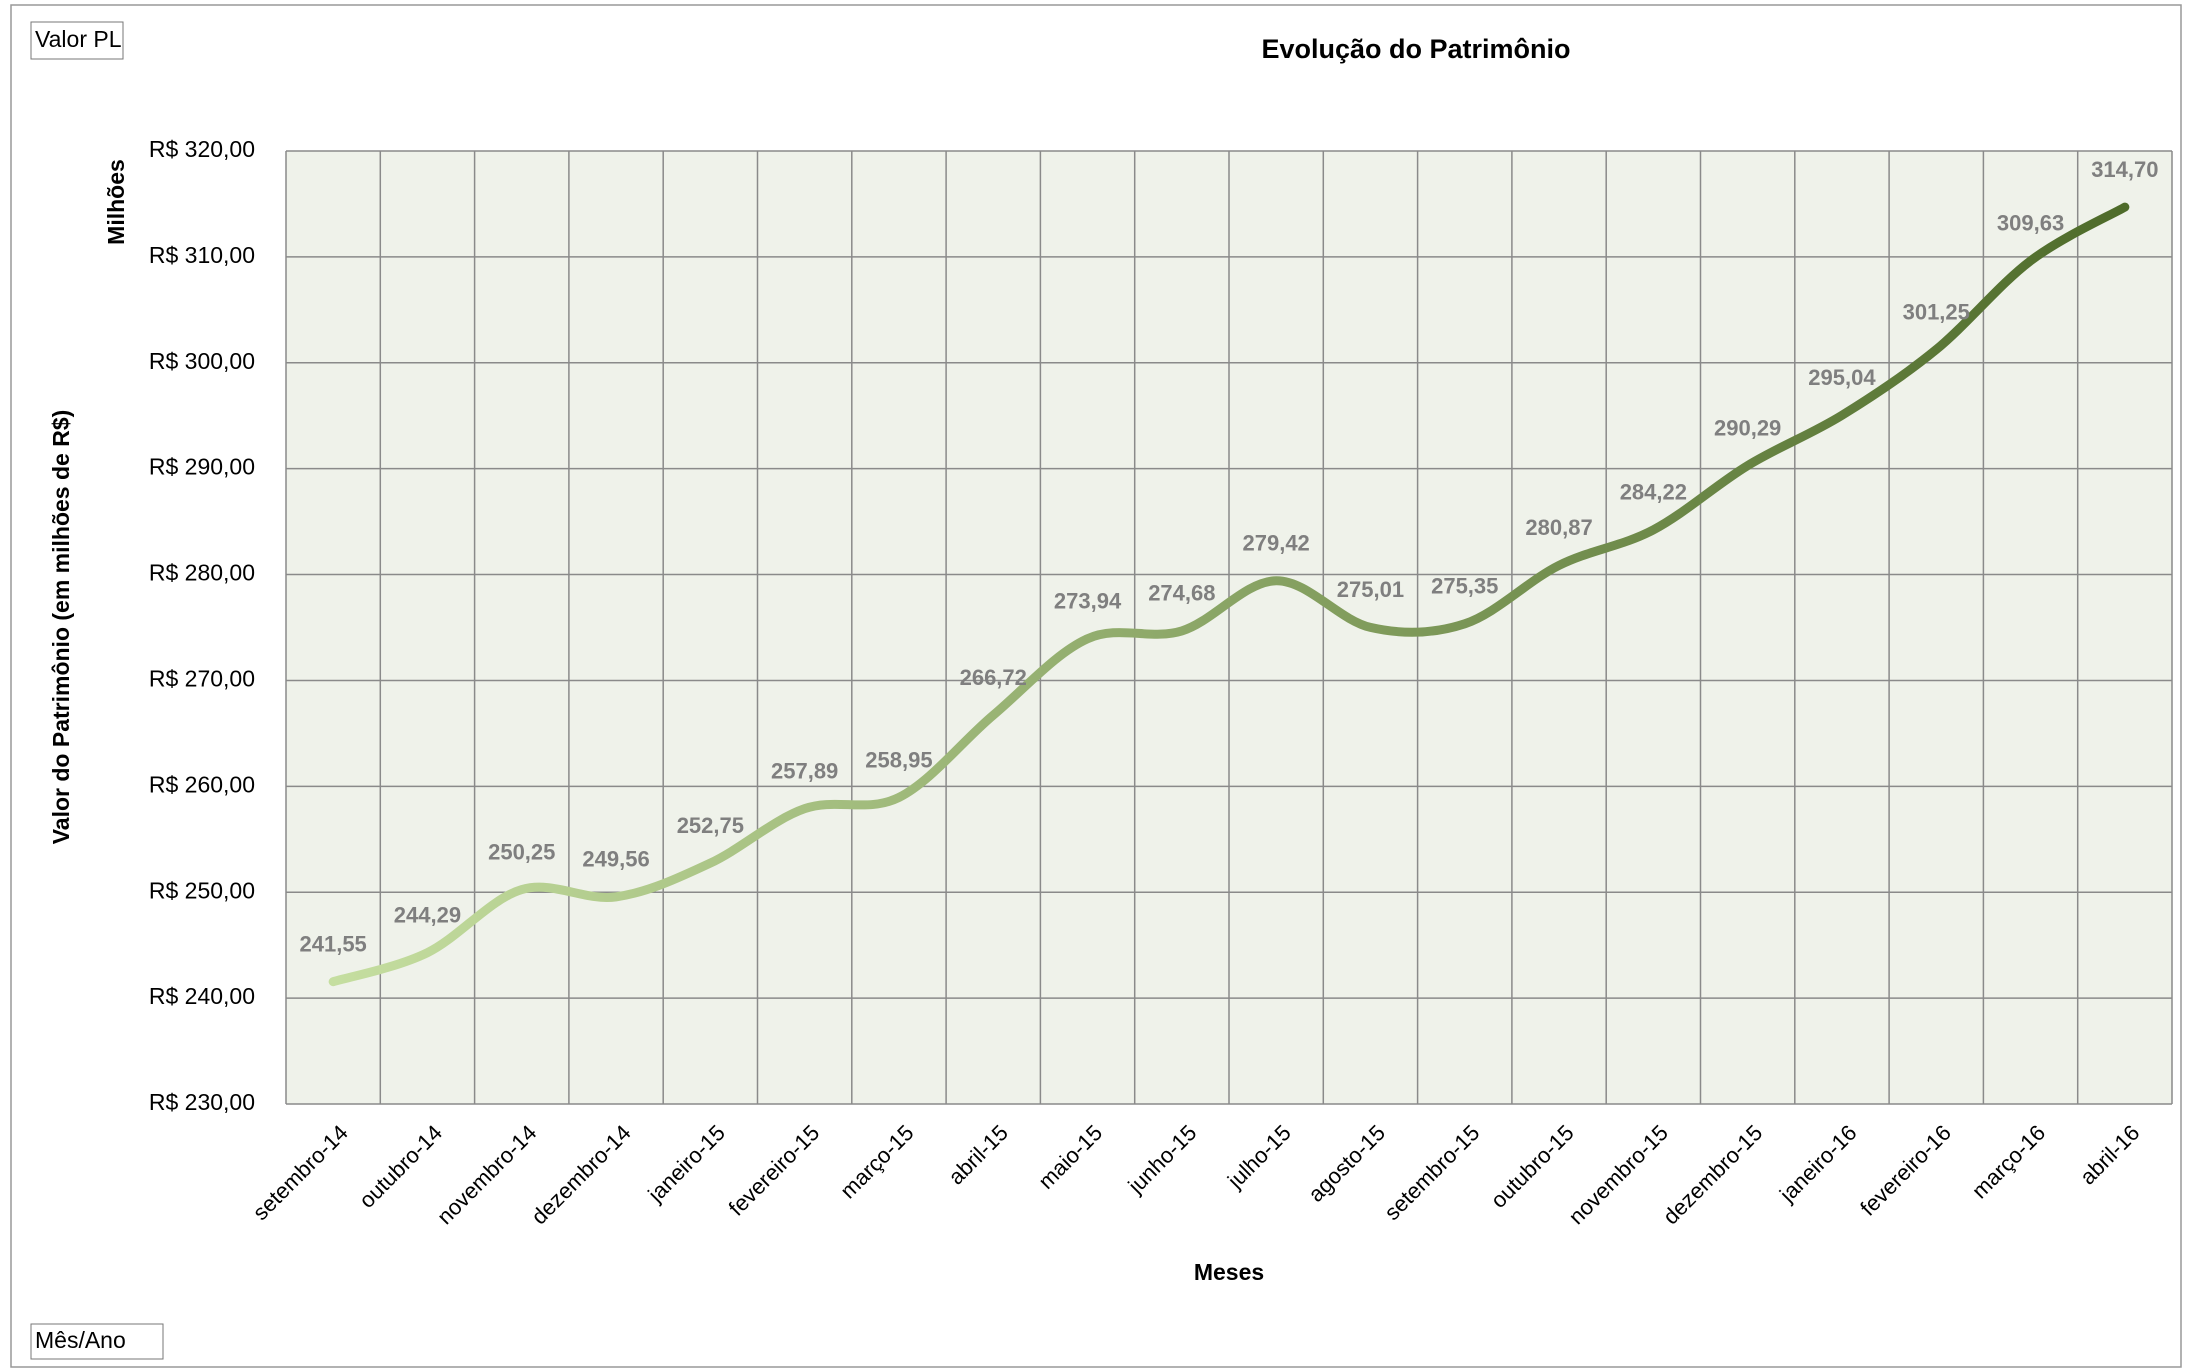 The height and width of the screenshot is (1369, 2186). I want to click on x-tick-label: abril-15, so click(978, 1155).